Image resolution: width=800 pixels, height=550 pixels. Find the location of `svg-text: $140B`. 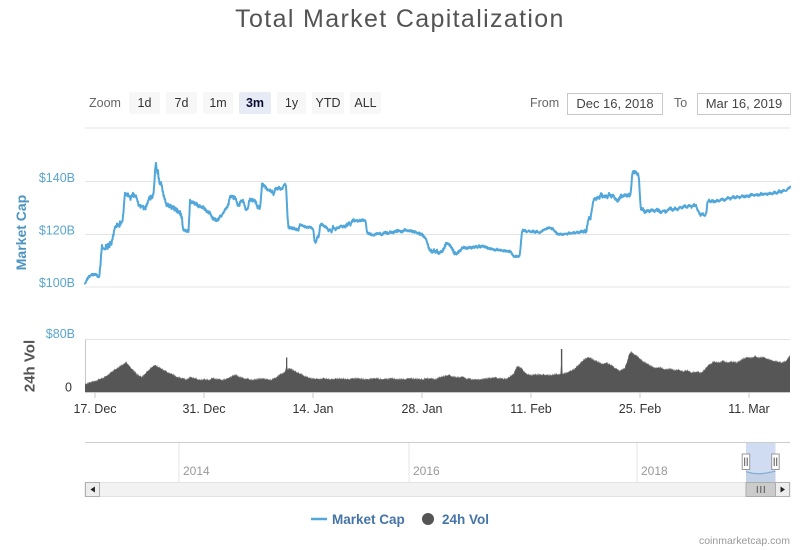

svg-text: $140B is located at coordinates (57, 178).